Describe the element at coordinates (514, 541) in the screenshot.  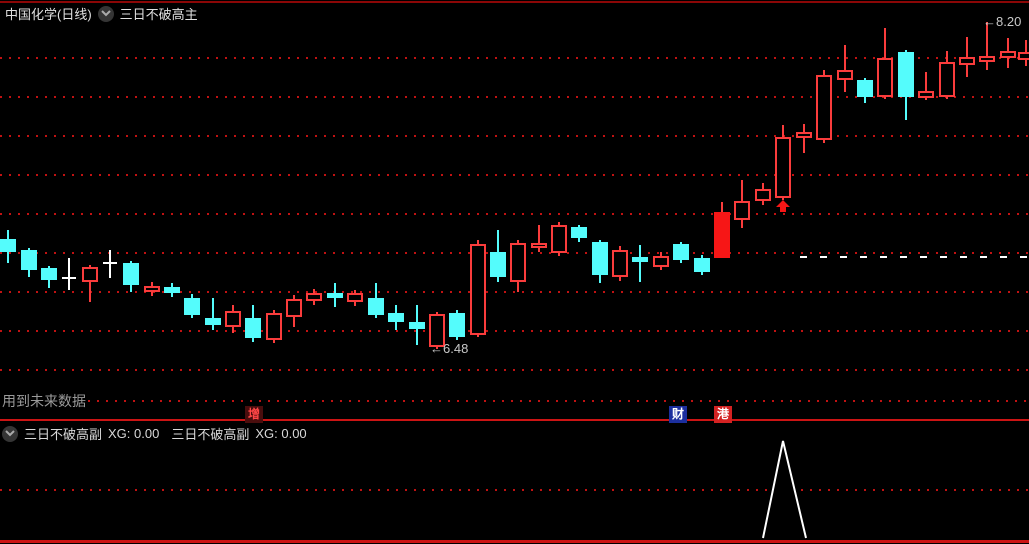
I see `bottom-border-line` at that location.